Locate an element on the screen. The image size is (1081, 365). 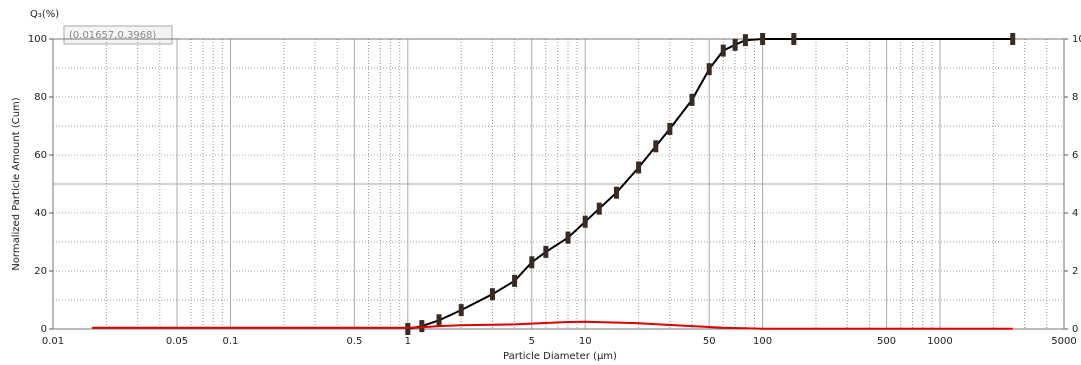
x-tick-label: 5 is located at coordinates (532, 341).